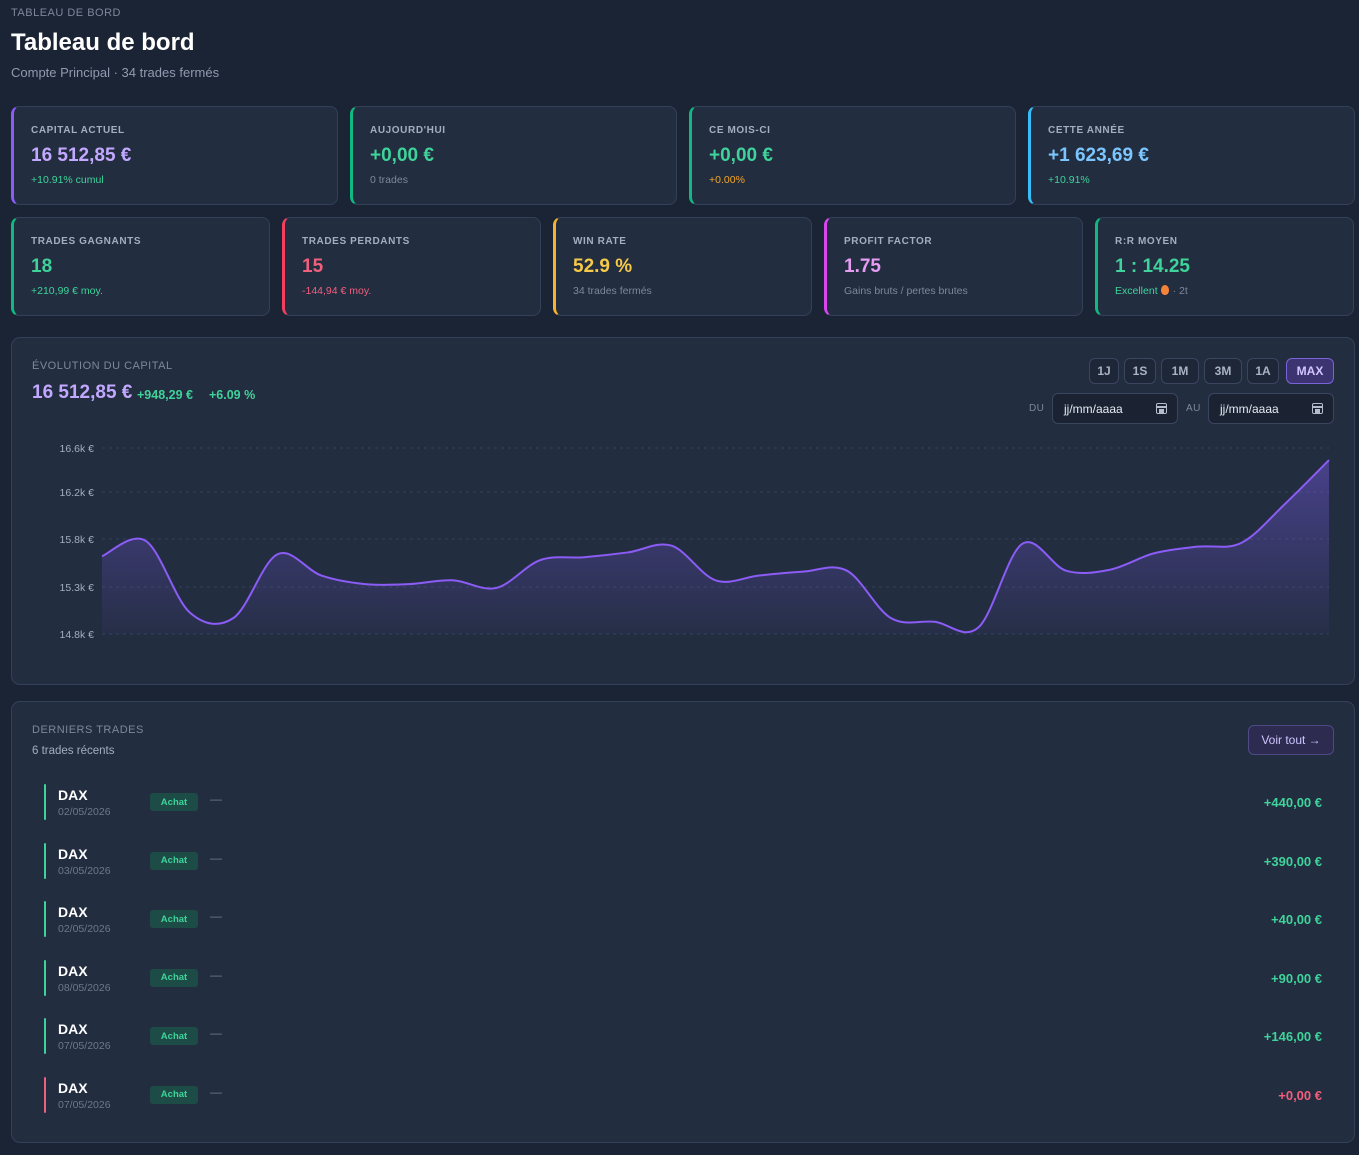 This screenshot has width=1359, height=1155. I want to click on kpi-subtext-main: 34 trades fermés, so click(612, 291).